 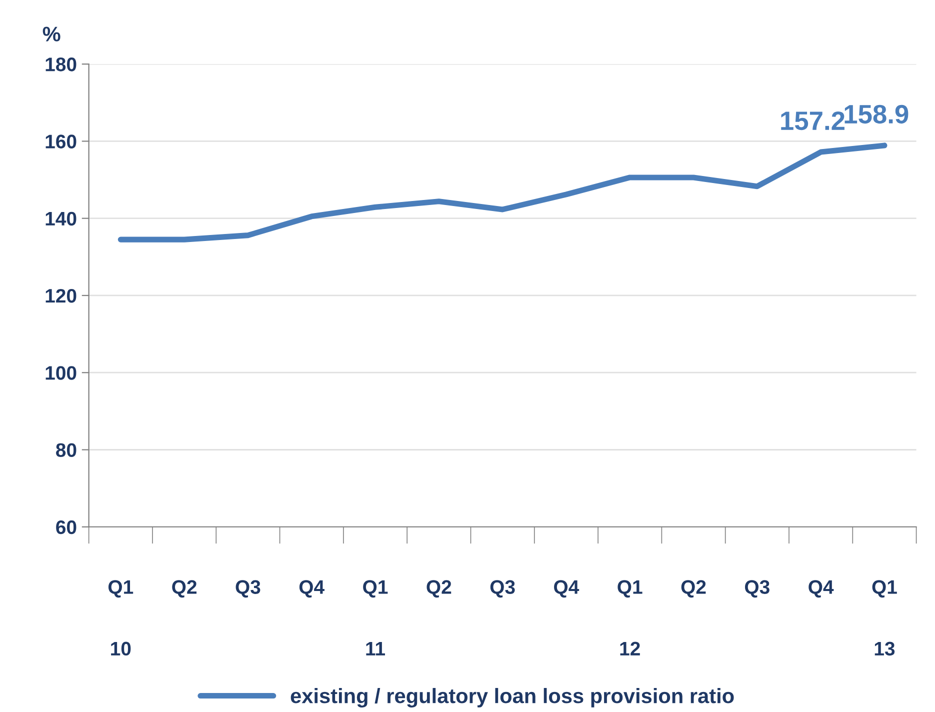 What do you see at coordinates (512, 698) in the screenshot?
I see `legend-label: existing / regulatory loan loss provision ratio` at bounding box center [512, 698].